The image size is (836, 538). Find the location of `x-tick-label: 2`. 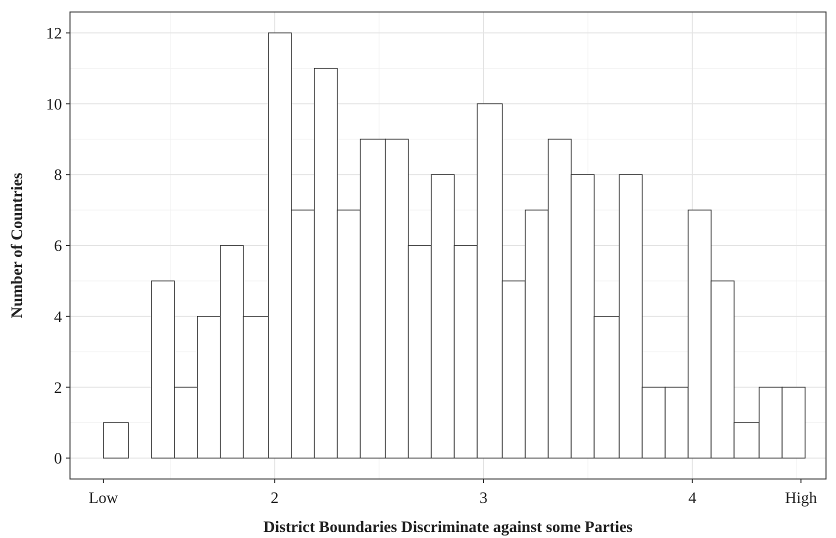

x-tick-label: 2 is located at coordinates (274, 498).